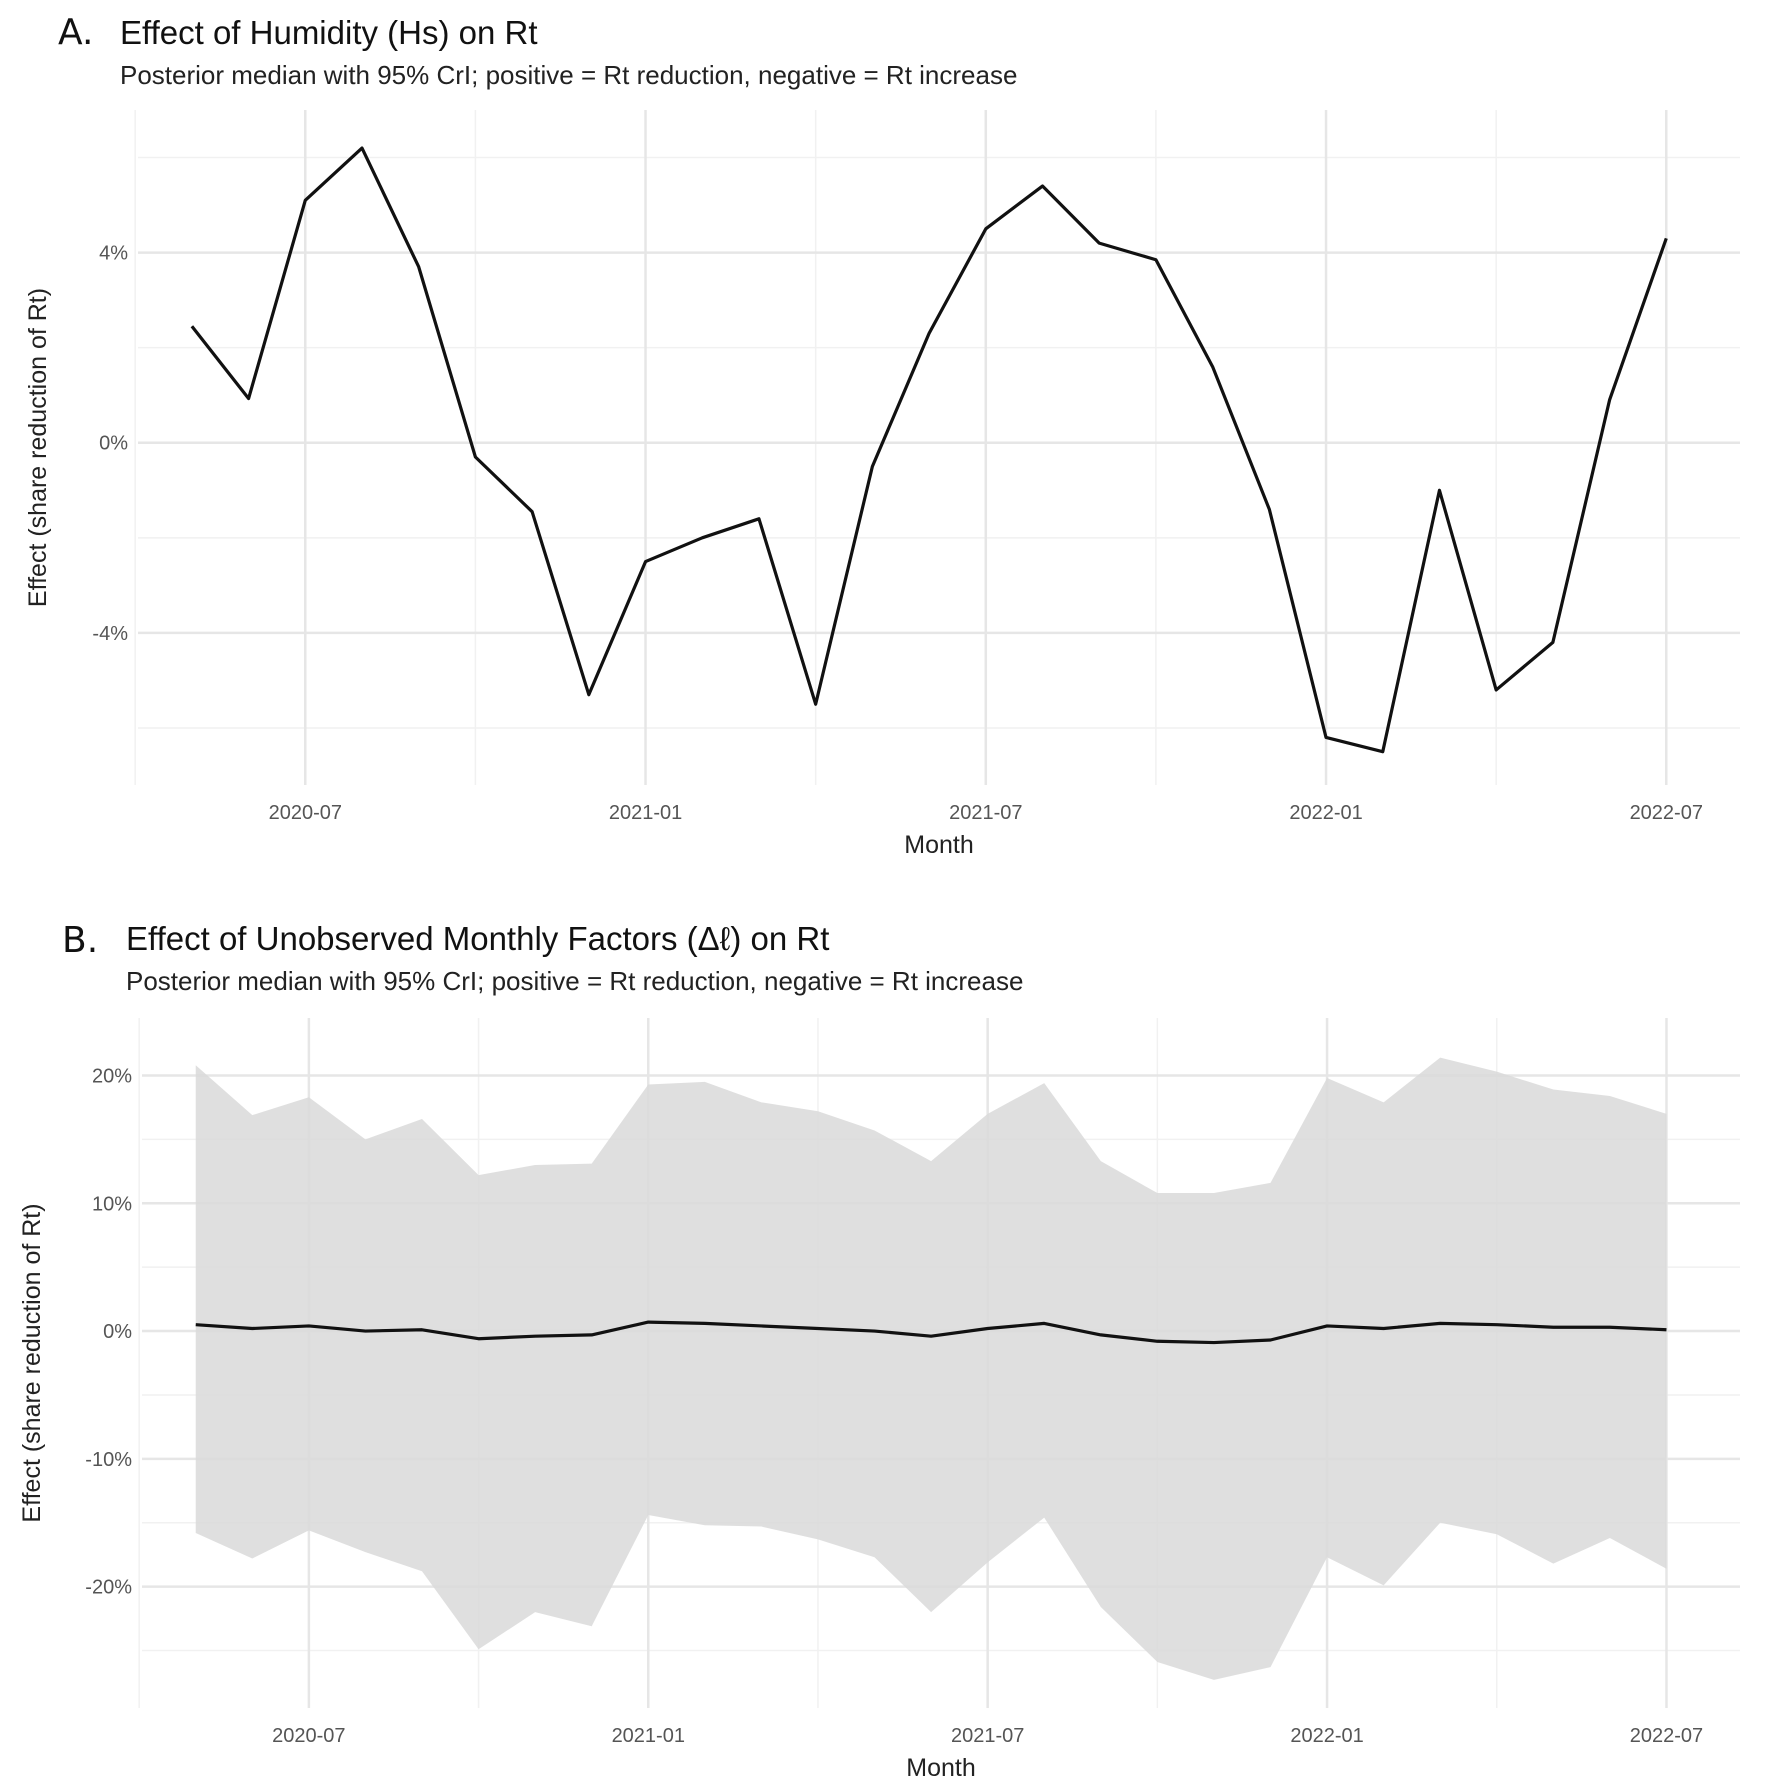  I want to click on y-tick-label: -20%, so click(108, 1588).